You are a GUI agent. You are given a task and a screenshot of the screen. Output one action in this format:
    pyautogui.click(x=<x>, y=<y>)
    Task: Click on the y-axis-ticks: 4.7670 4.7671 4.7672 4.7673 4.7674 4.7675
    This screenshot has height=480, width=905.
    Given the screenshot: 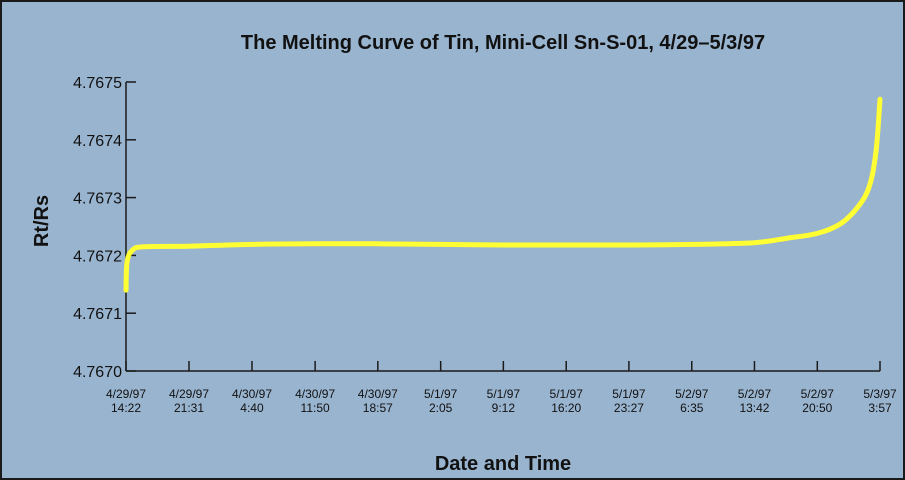 What is the action you would take?
    pyautogui.click(x=104, y=228)
    